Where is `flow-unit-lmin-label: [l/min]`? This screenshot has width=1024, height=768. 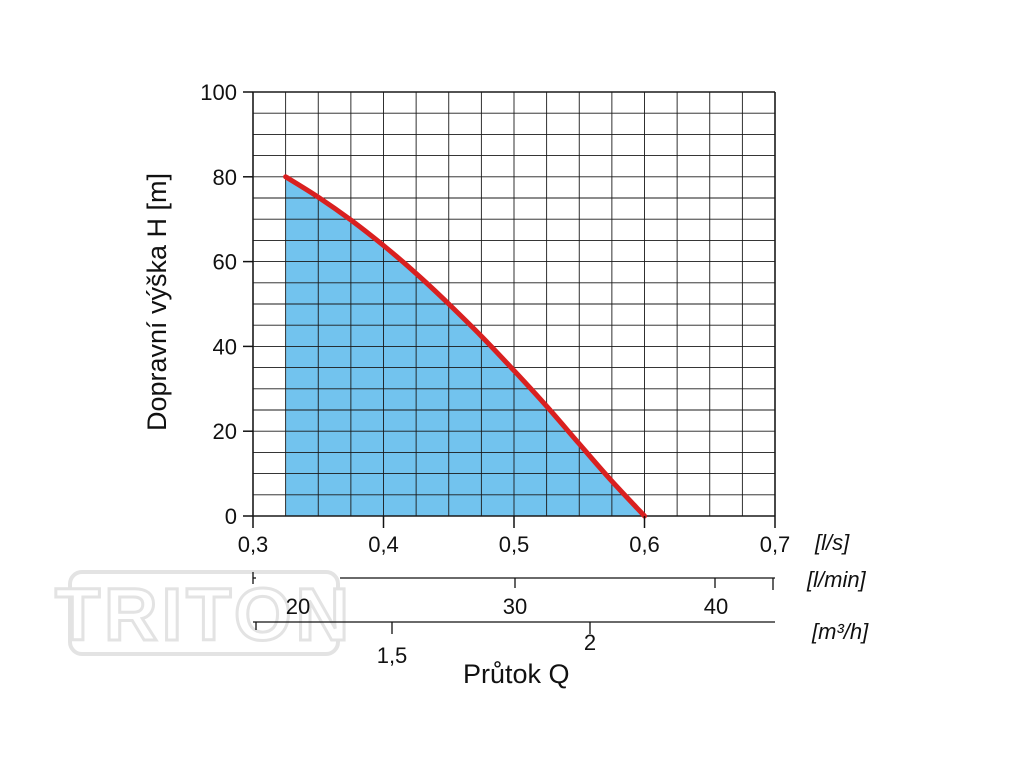
flow-unit-lmin-label: [l/min] is located at coordinates (836, 579).